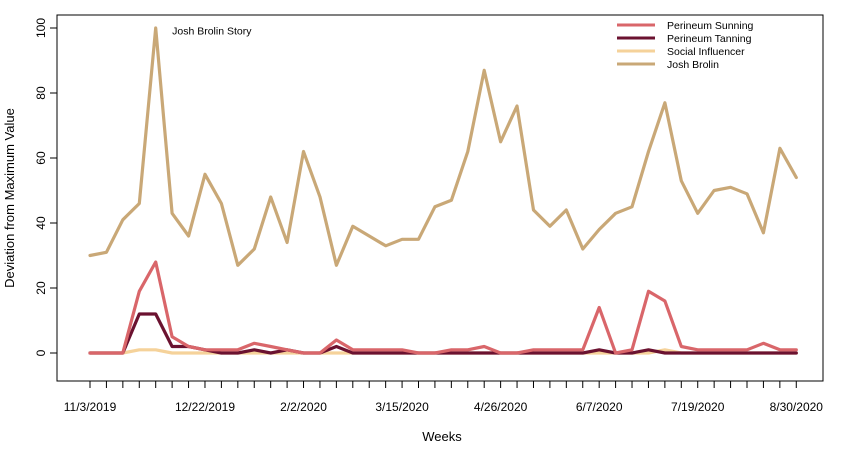 The width and height of the screenshot is (850, 450). What do you see at coordinates (706, 52) in the screenshot?
I see `legend-label-social-influencer: Social Influencer` at bounding box center [706, 52].